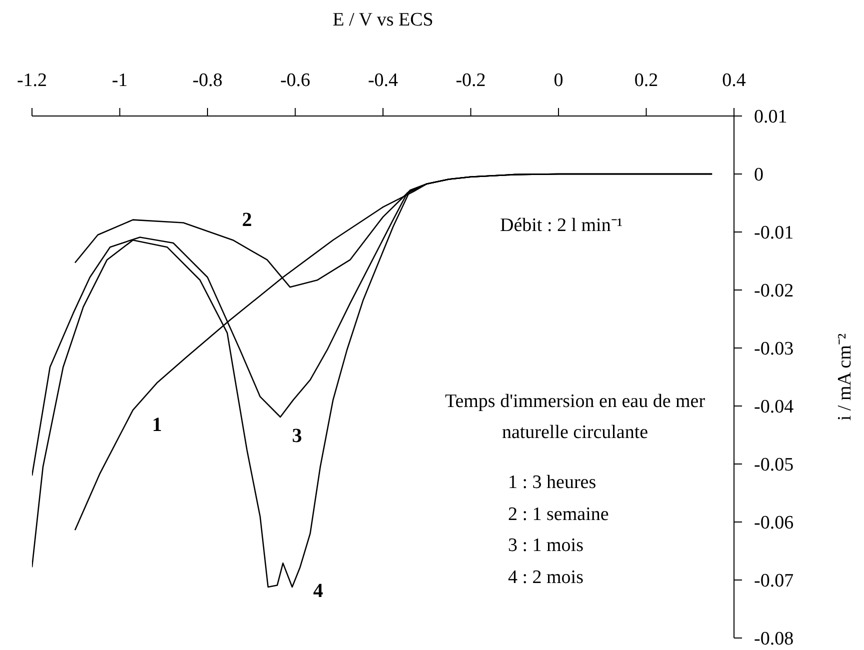  I want to click on annotation: 2 : 1 semaine, so click(558, 515).